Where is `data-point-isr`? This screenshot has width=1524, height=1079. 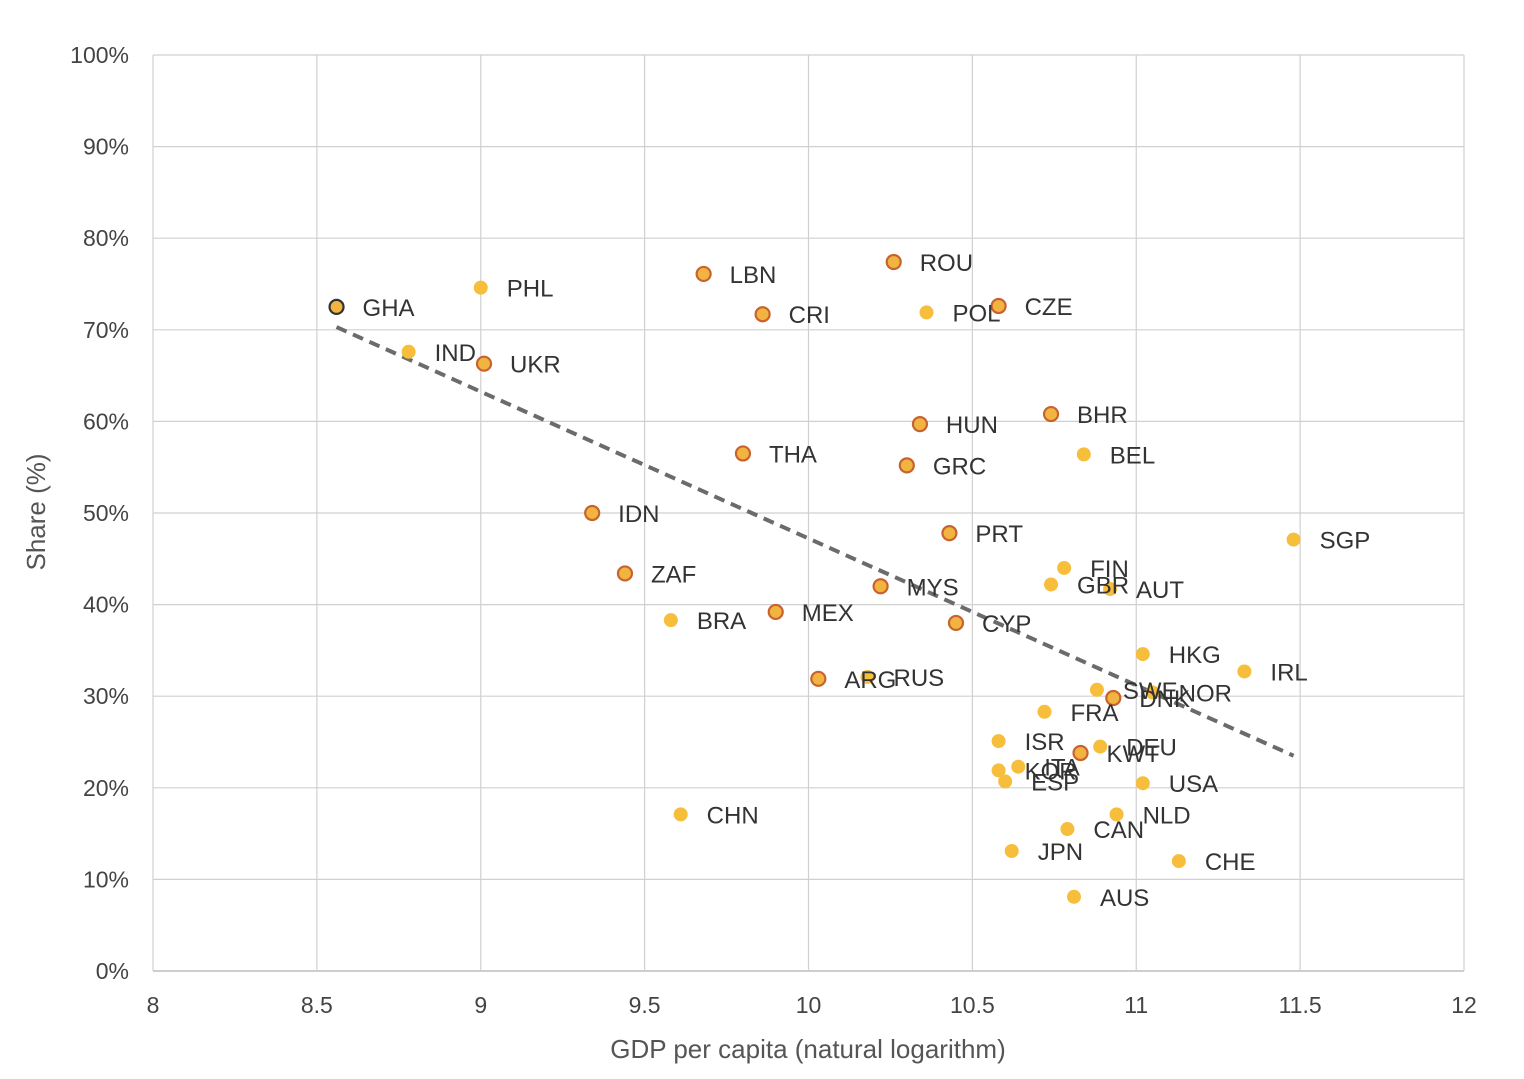 data-point-isr is located at coordinates (998, 741).